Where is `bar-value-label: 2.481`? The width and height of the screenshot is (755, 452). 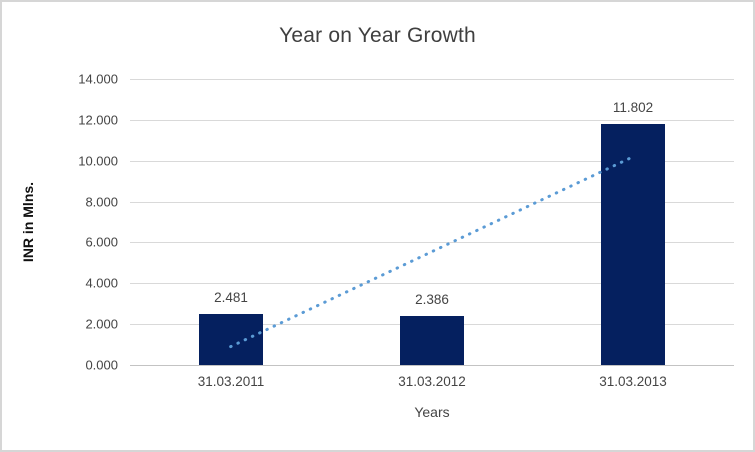
bar-value-label: 2.481 is located at coordinates (231, 297).